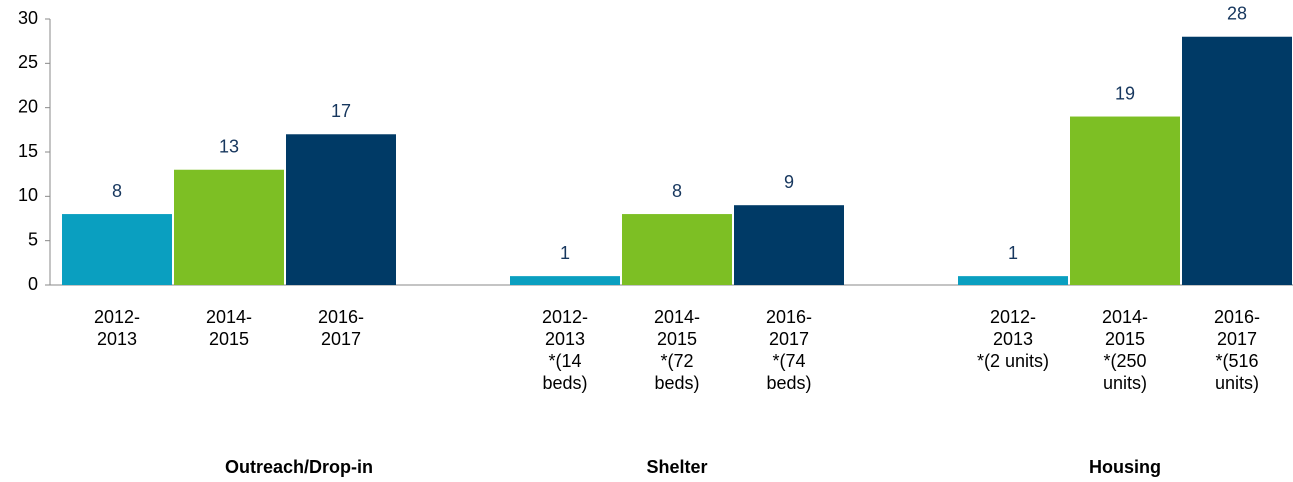  I want to click on value-label: 13, so click(229, 146).